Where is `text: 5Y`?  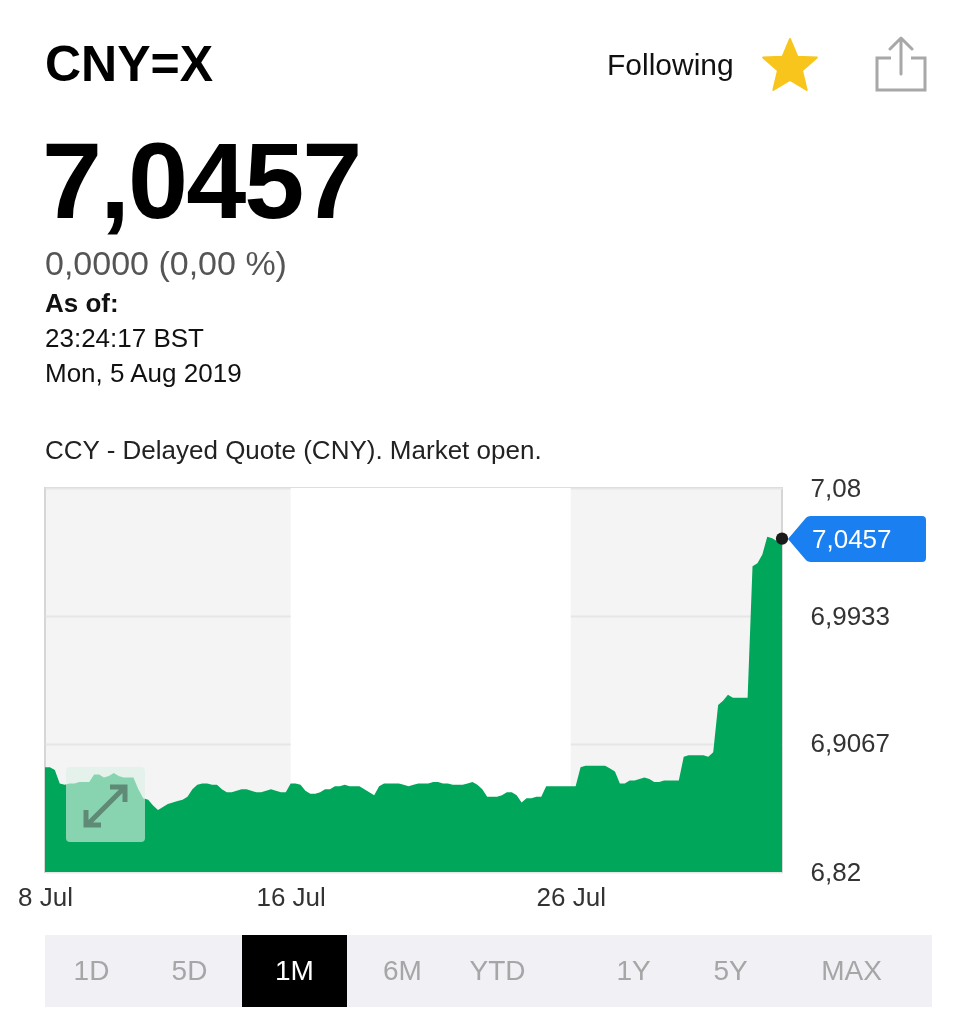 text: 5Y is located at coordinates (730, 971).